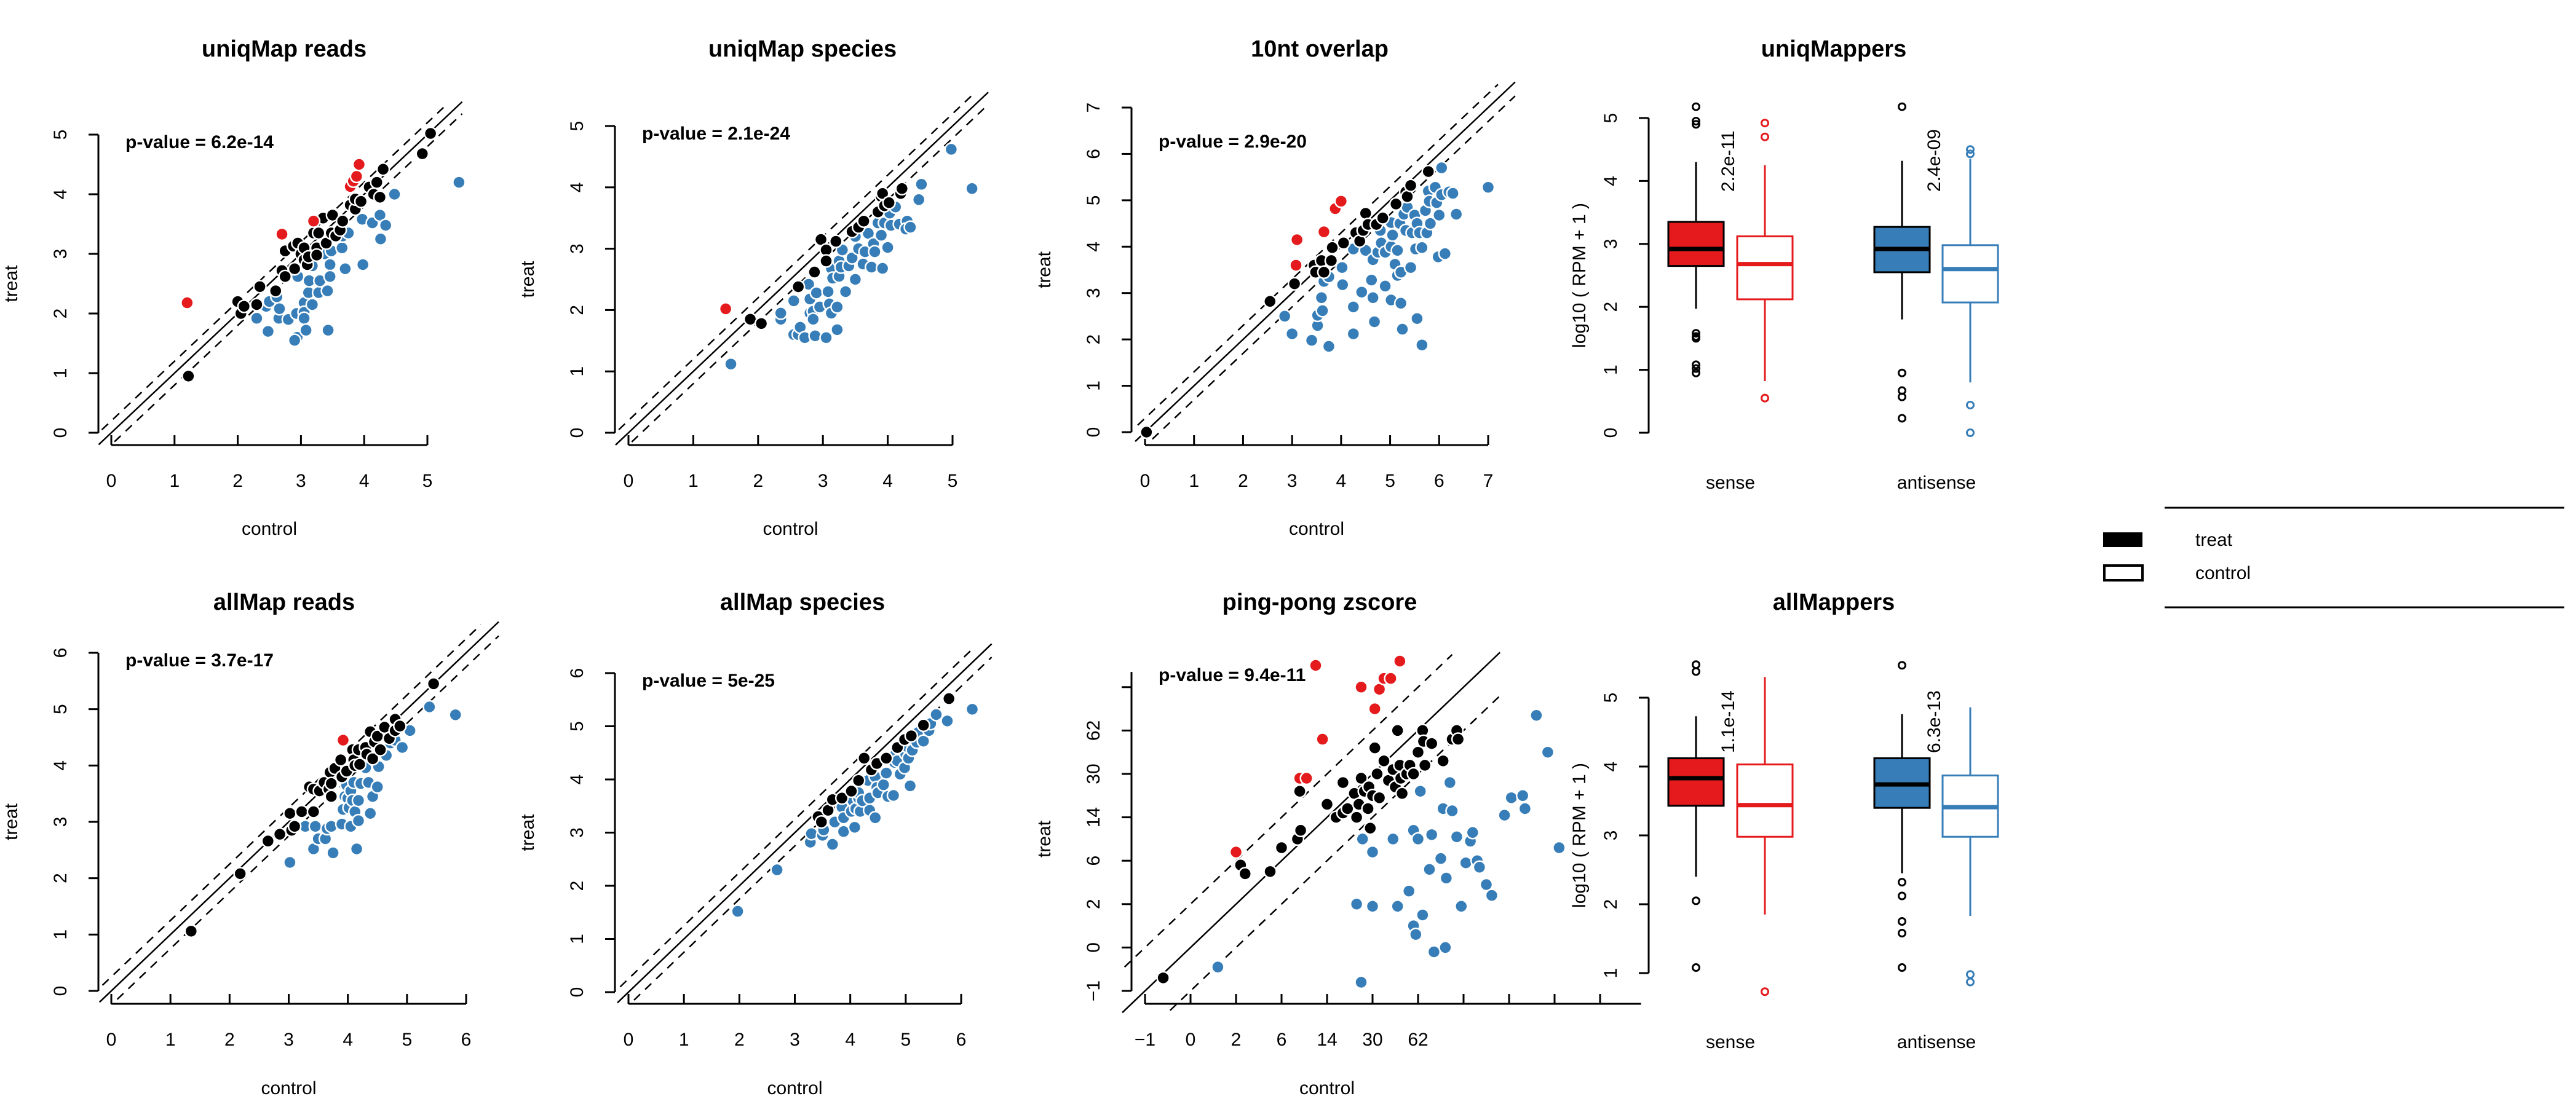 The image size is (2576, 1112). What do you see at coordinates (269, 529) in the screenshot?
I see `x-axis-label: control` at bounding box center [269, 529].